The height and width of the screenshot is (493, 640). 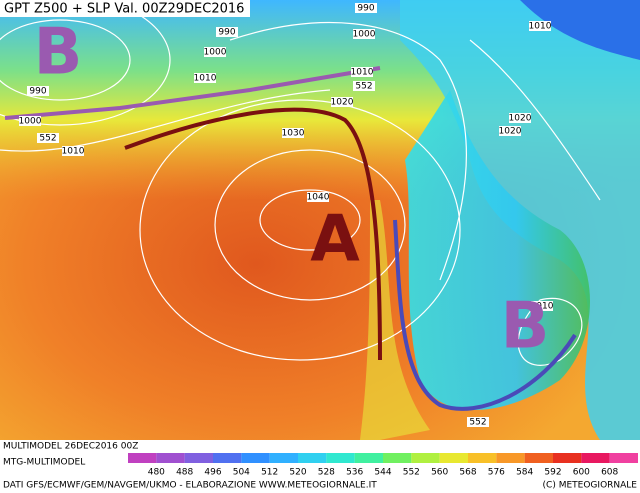 What do you see at coordinates (70, 447) in the screenshot?
I see `run-label: MULTIMODEL 26DEC2016 00Z` at bounding box center [70, 447].